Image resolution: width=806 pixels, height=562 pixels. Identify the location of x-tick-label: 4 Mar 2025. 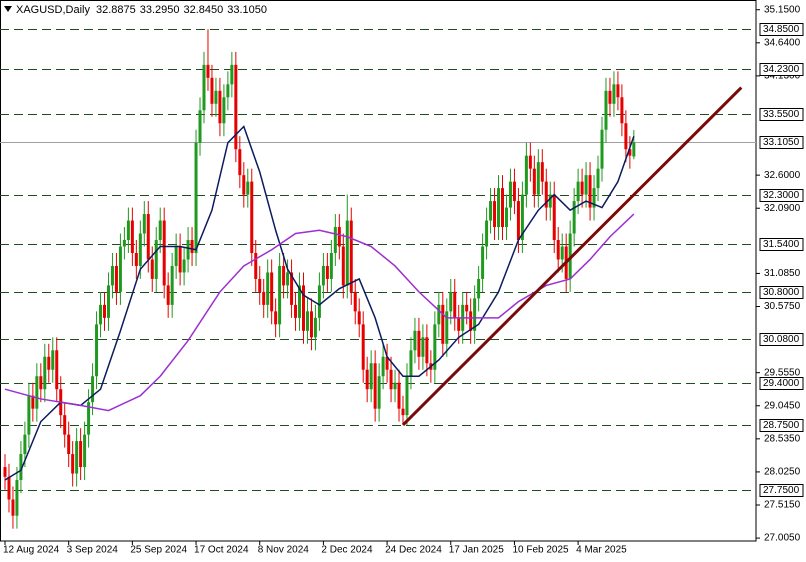
(601, 550).